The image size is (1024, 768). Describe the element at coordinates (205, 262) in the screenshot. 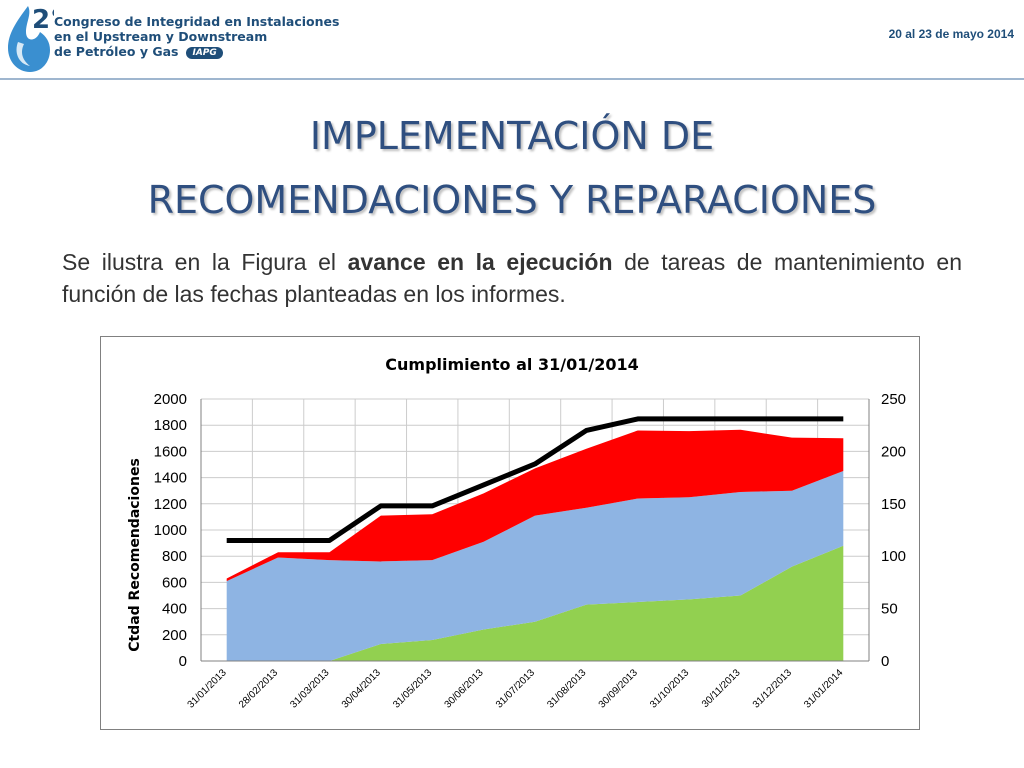

I see `body-text-start: Se ilustra en la Figura el` at that location.